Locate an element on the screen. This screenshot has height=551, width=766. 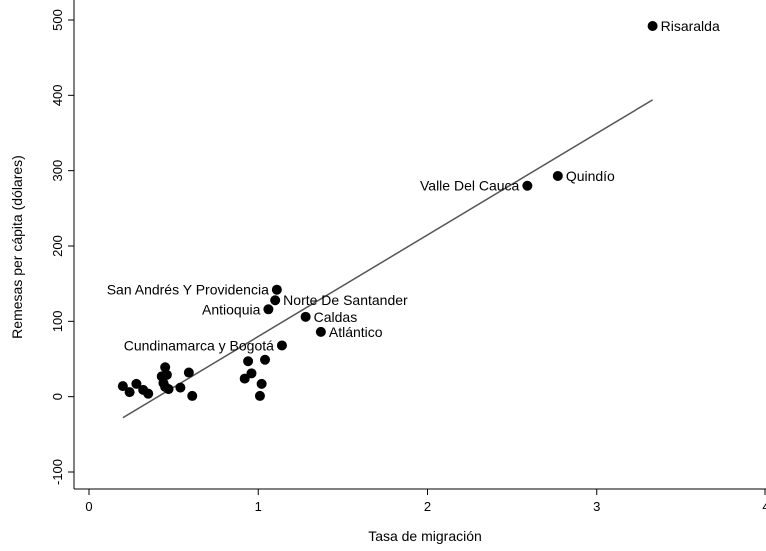
point-label: Caldas is located at coordinates (336, 317).